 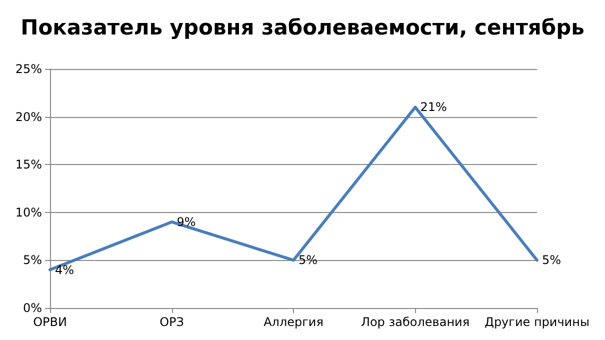 I want to click on x-tick-label: ОРЗ, so click(x=172, y=322).